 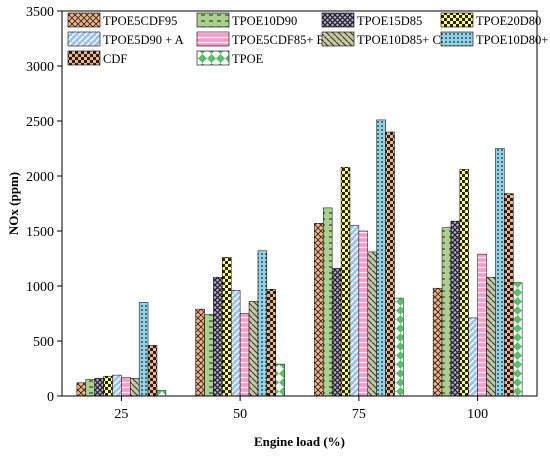 I want to click on y-tick-label: 2500, so click(x=40, y=122).